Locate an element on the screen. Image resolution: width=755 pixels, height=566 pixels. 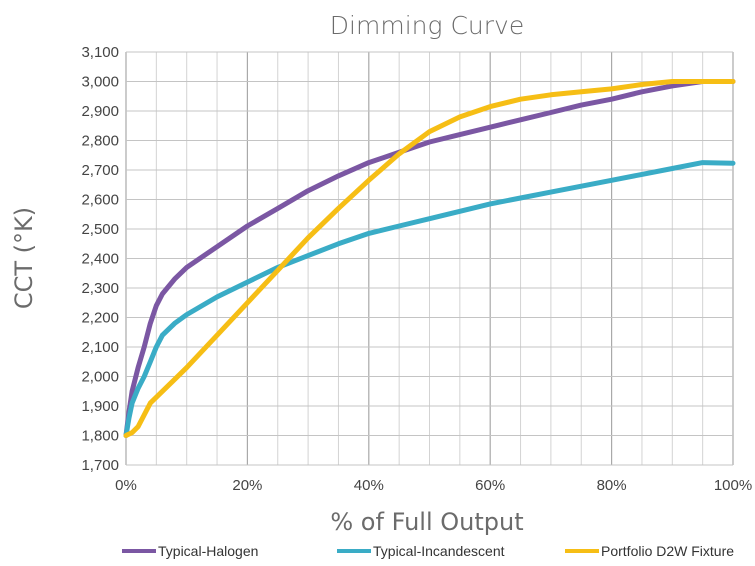
chart-title: Dimming Curve is located at coordinates (427, 25).